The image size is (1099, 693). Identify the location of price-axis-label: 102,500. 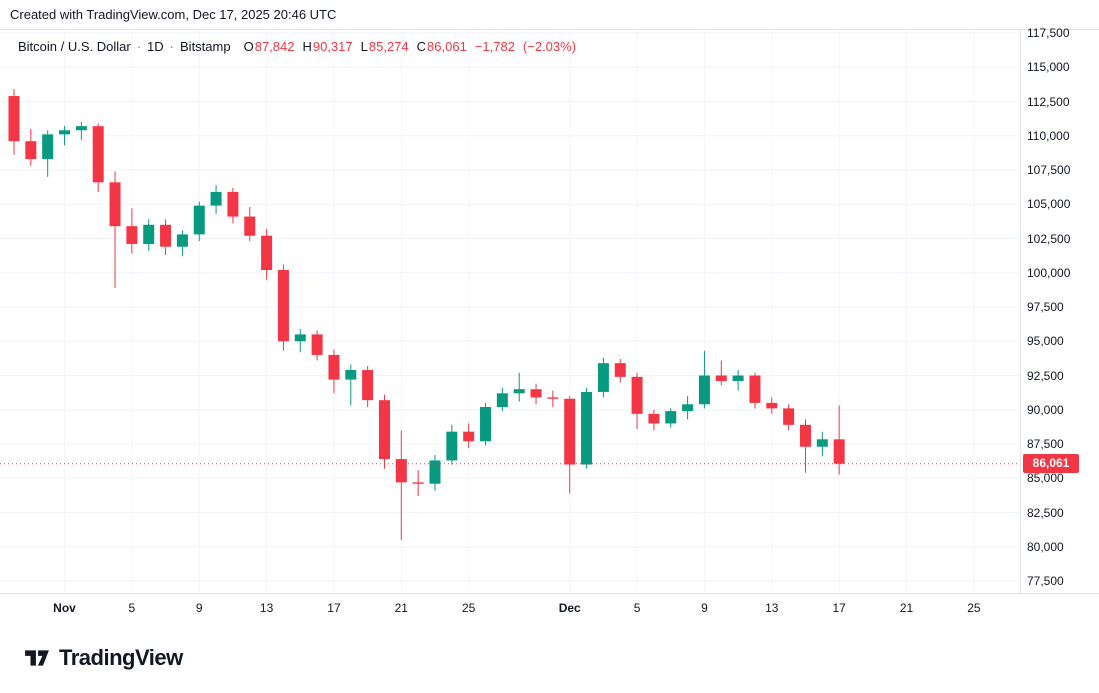
(1049, 238).